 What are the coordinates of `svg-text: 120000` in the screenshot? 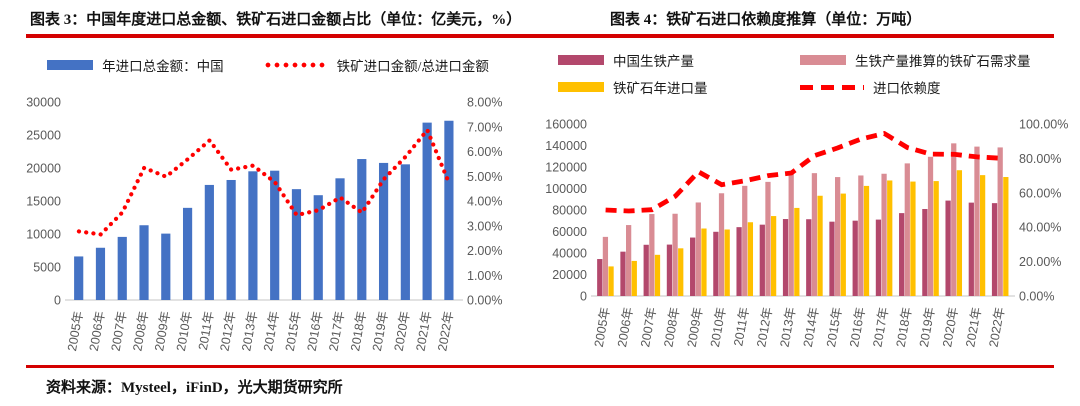 It's located at (566, 168).